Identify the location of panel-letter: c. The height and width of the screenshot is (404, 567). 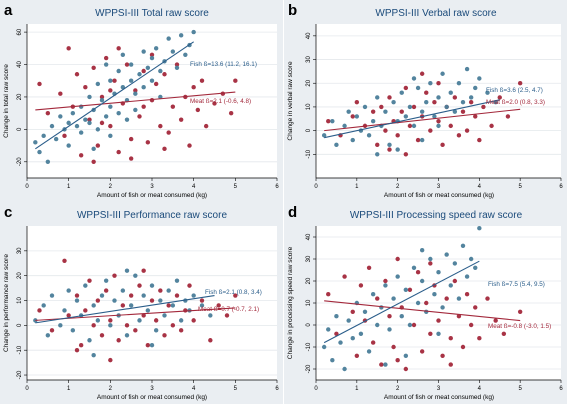
(8, 212).